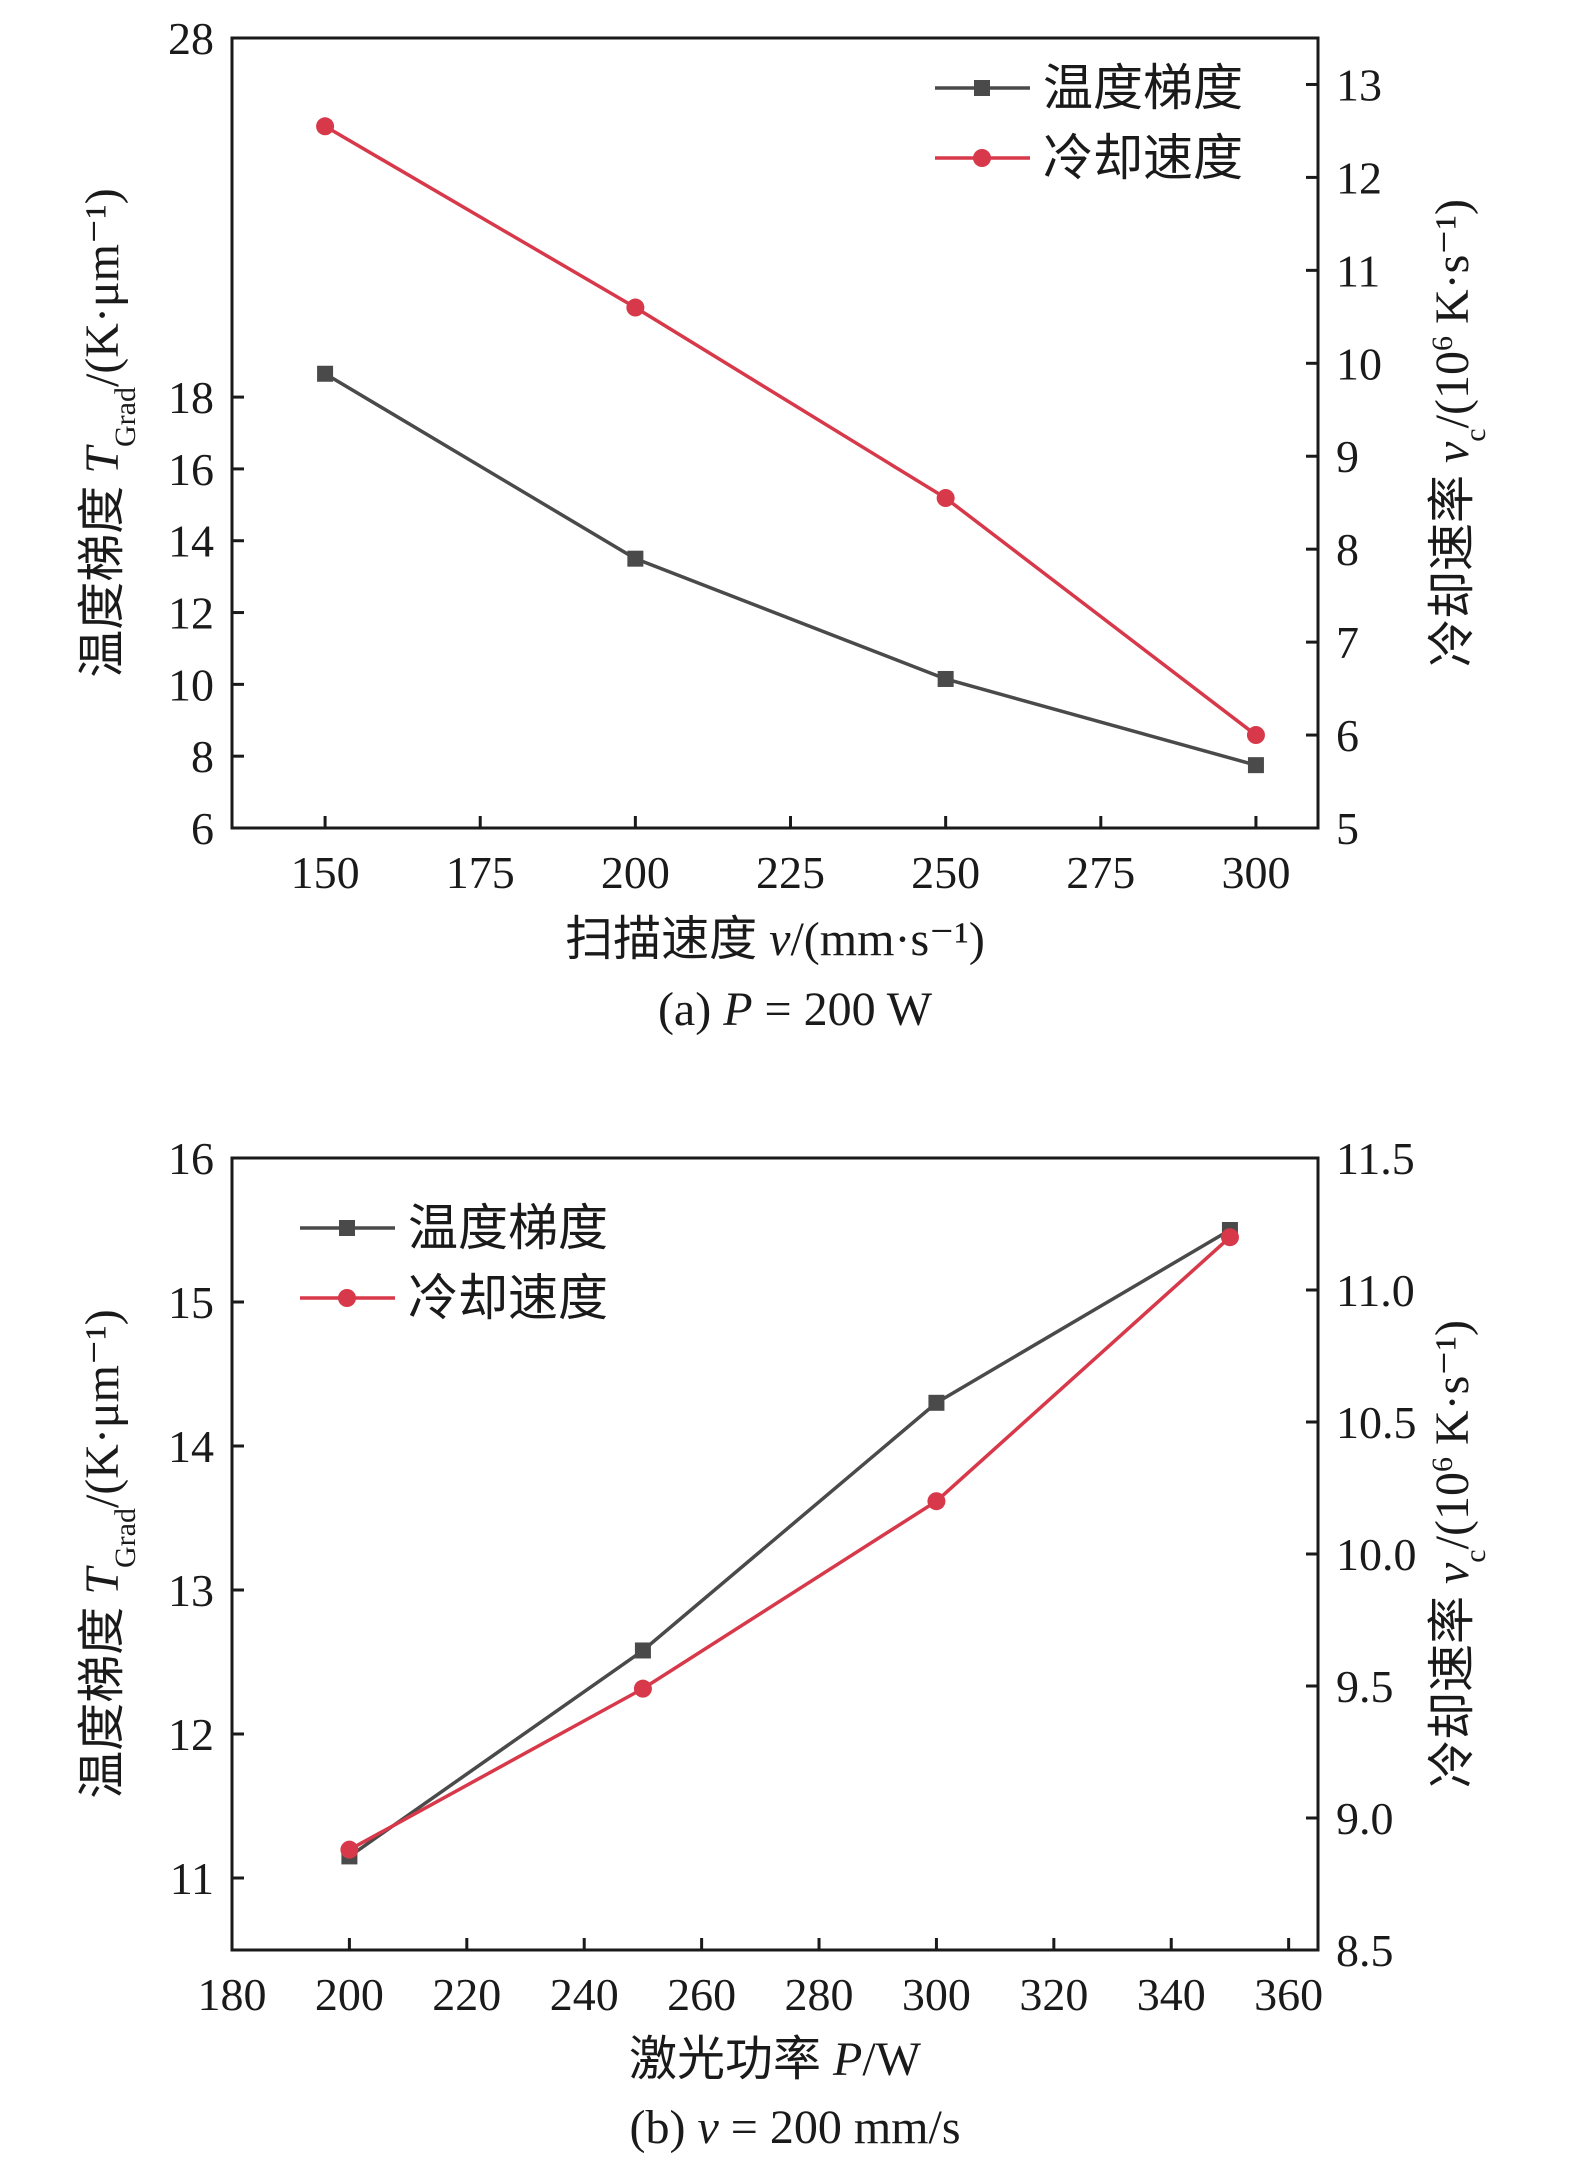 This screenshot has width=1575, height=2161. What do you see at coordinates (1359, 363) in the screenshot?
I see `y-right-tick-label: 10` at bounding box center [1359, 363].